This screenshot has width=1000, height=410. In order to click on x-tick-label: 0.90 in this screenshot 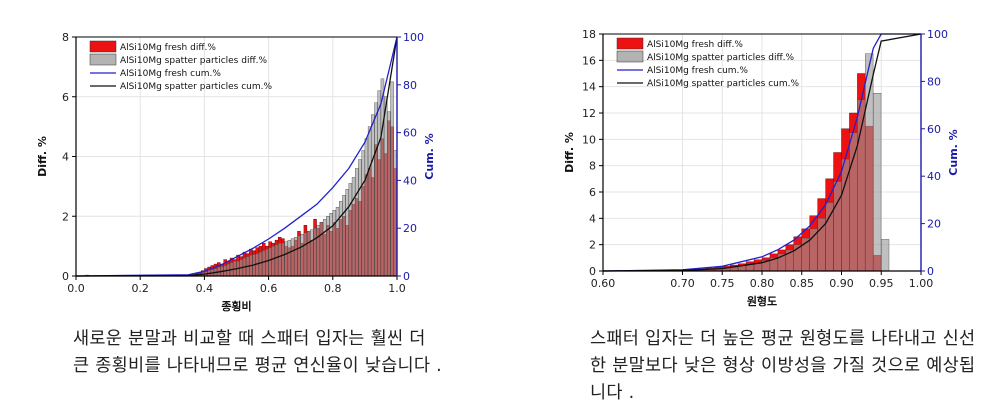, I will do `click(841, 283)`.